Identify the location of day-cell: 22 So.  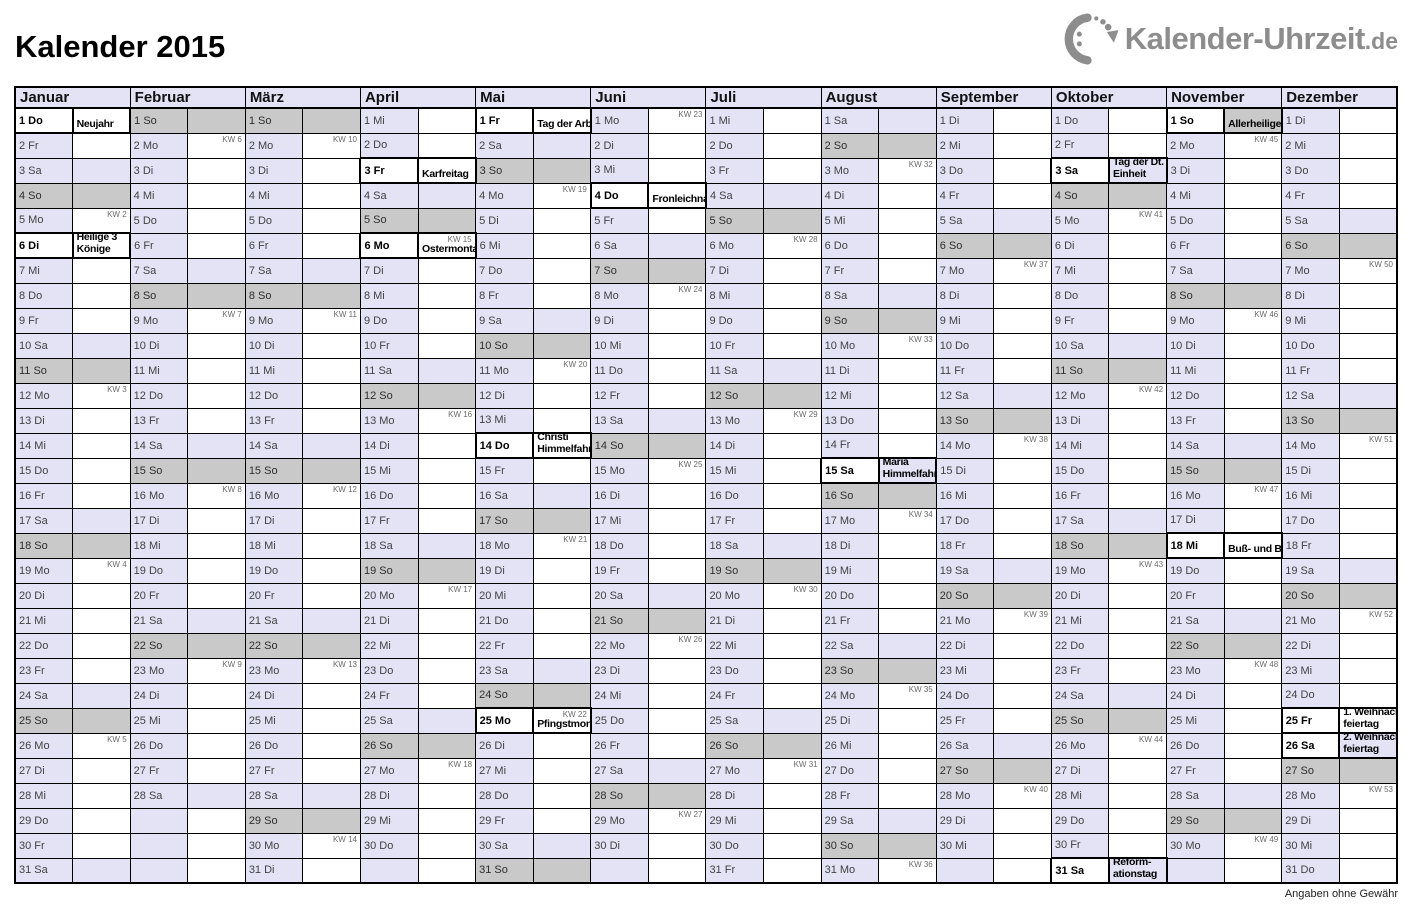
(1195, 645).